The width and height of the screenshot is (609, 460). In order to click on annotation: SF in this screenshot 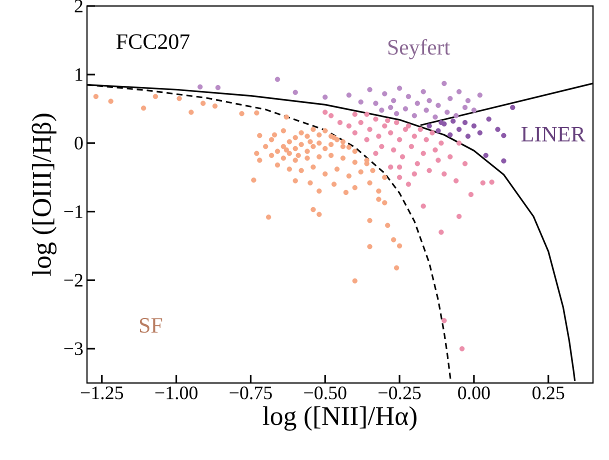, I will do `click(151, 325)`.